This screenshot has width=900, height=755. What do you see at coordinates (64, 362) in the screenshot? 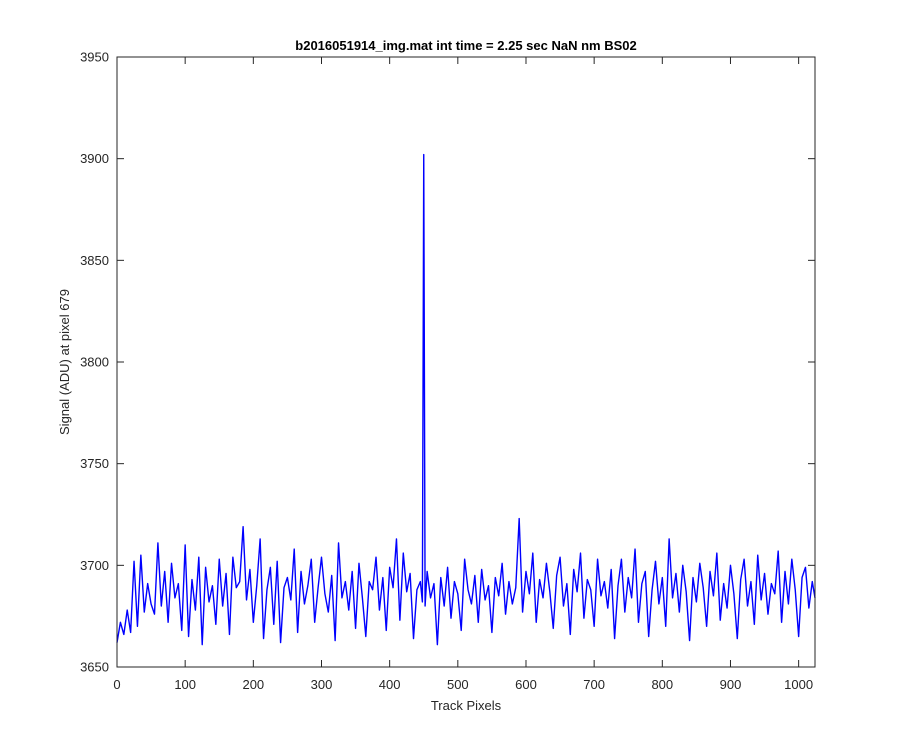
I see `y-axis-label: Signal (ADU) at pixel 679` at bounding box center [64, 362].